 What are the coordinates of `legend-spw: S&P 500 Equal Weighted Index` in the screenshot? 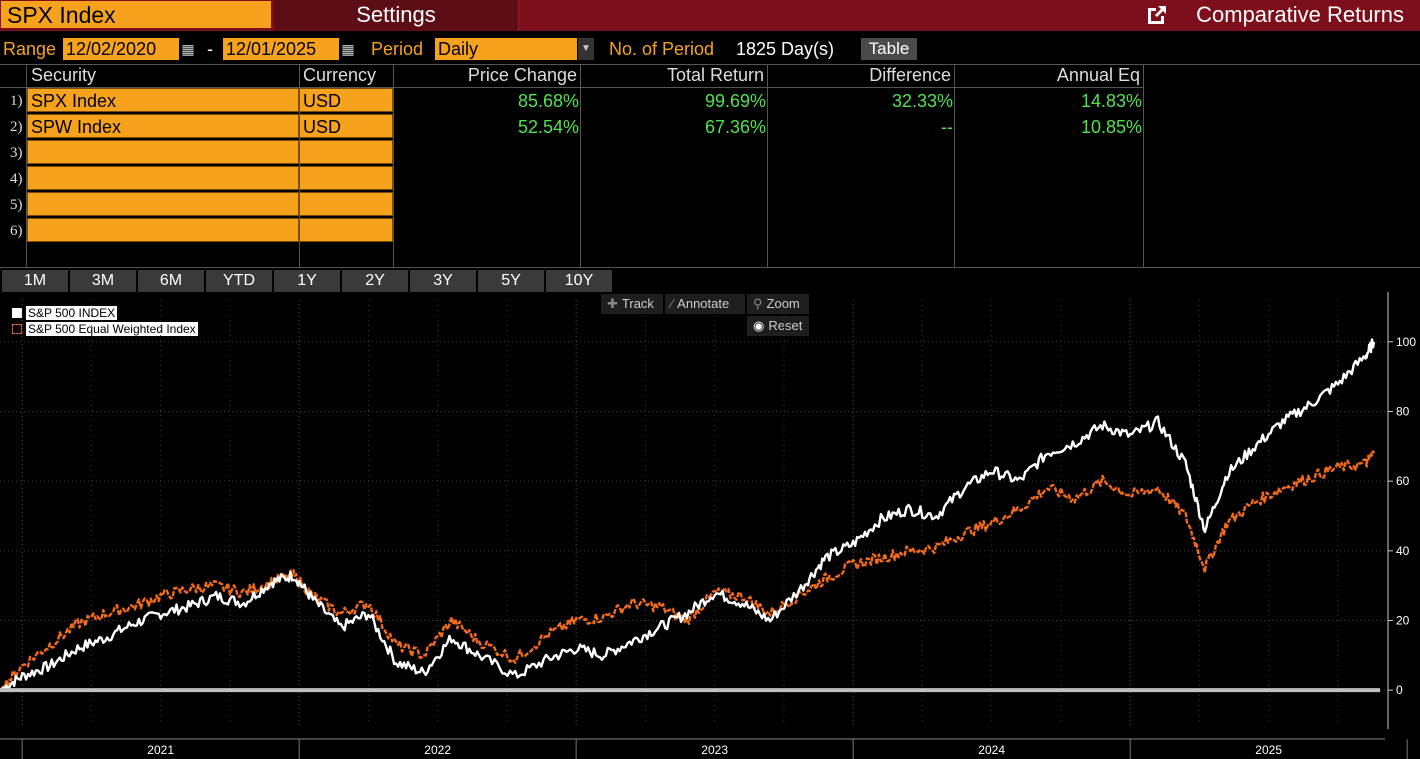 It's located at (112, 329).